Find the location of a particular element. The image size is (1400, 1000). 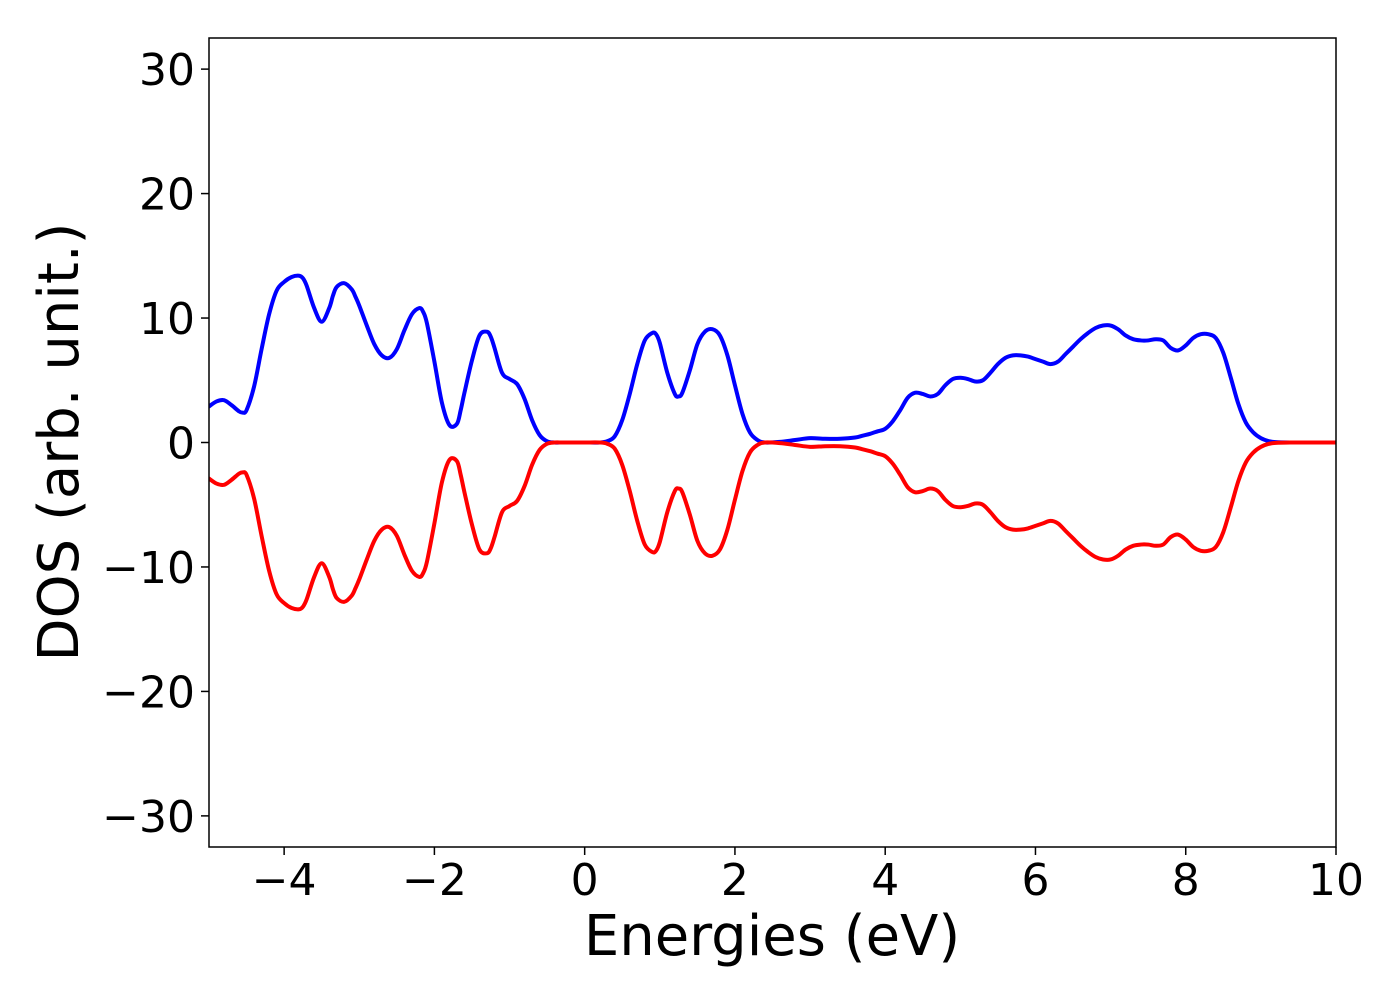

y-tick-label: 30 is located at coordinates (167, 70).